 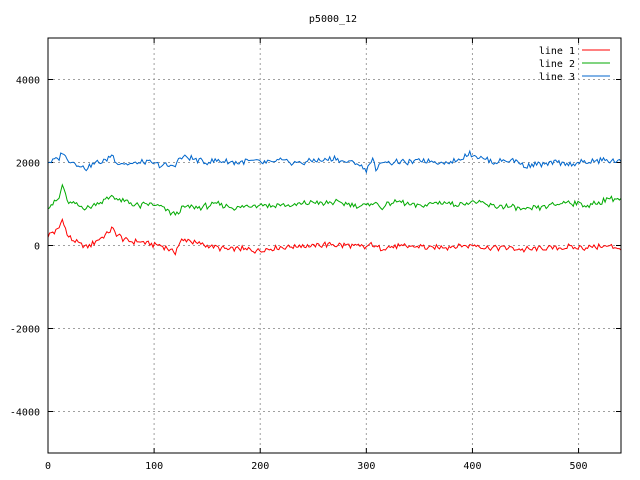 I want to click on x-tick-label: 400, so click(x=472, y=466).